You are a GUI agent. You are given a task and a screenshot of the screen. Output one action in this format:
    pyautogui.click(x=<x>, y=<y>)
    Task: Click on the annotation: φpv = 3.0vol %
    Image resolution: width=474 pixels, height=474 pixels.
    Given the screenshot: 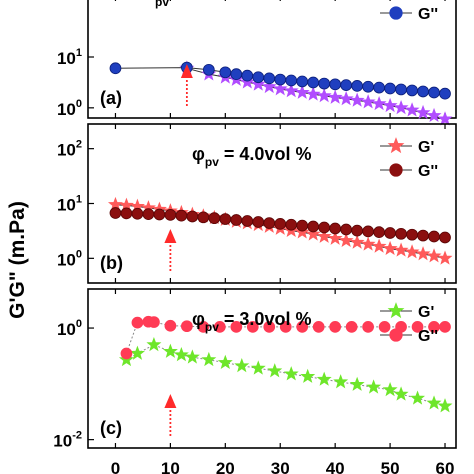 What is the action you would take?
    pyautogui.click(x=251, y=321)
    